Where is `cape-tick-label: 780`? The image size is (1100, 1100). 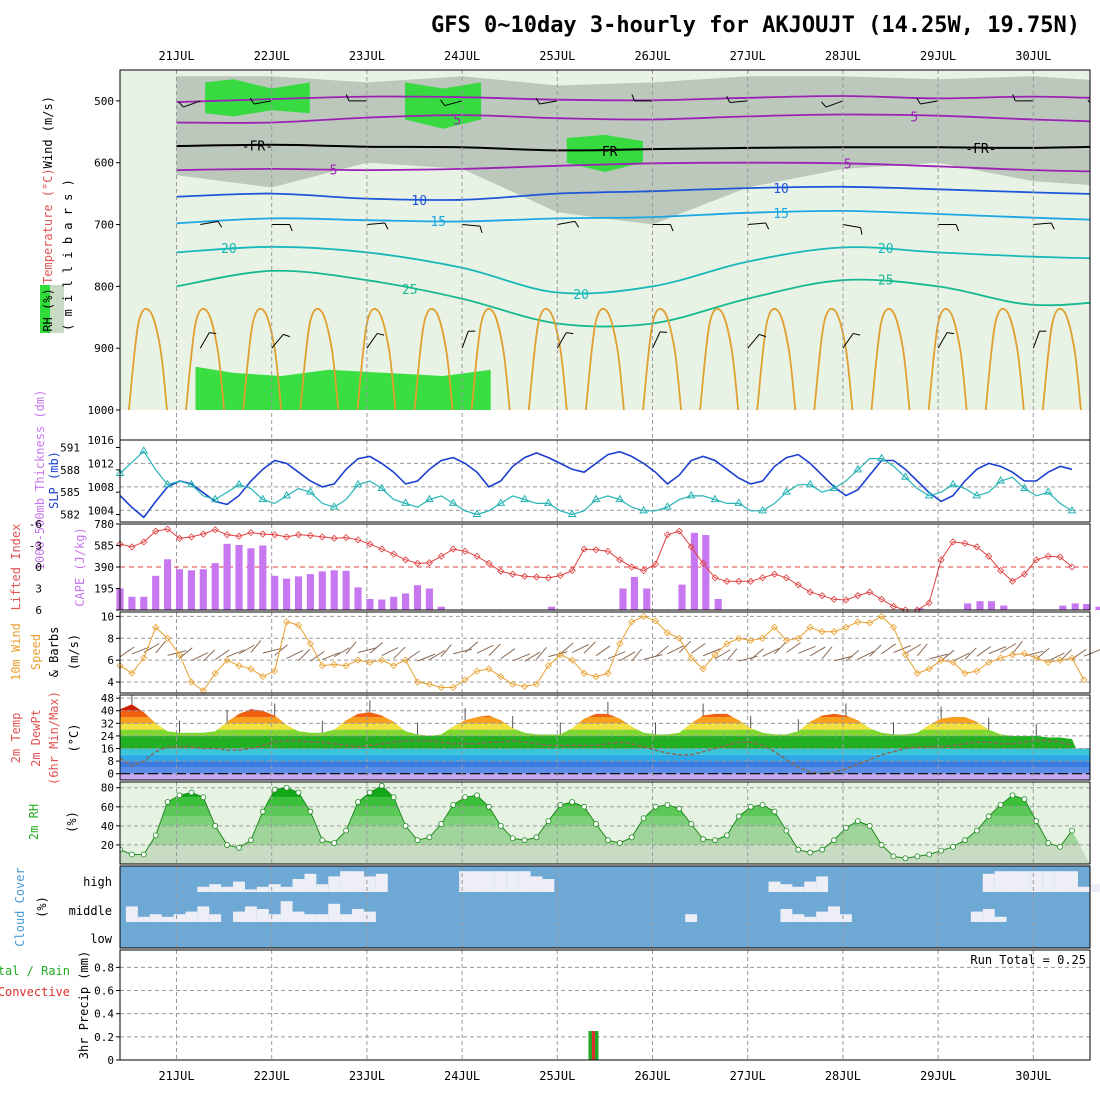 cape-tick-label: 780 is located at coordinates (104, 524).